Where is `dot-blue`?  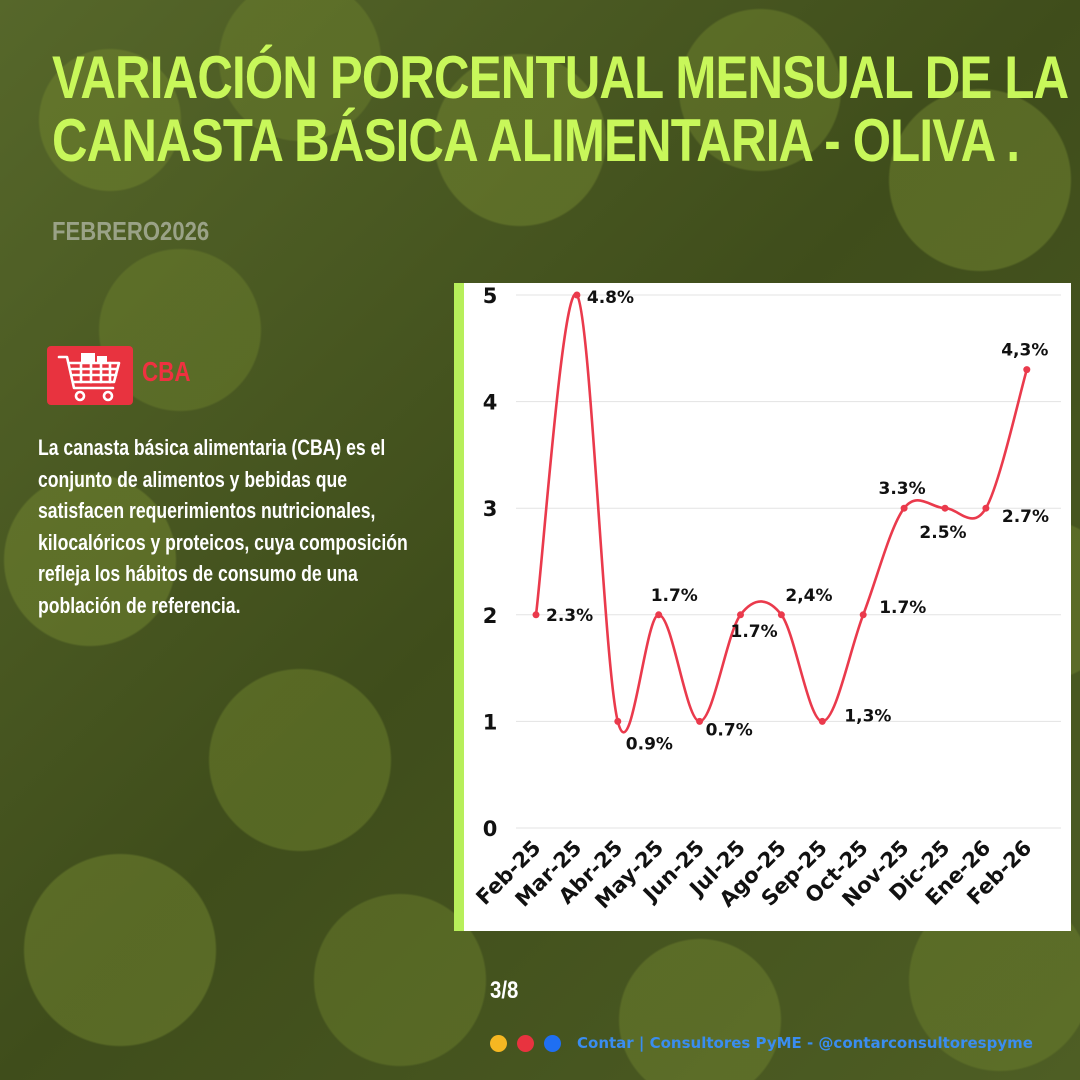 dot-blue is located at coordinates (552, 1043).